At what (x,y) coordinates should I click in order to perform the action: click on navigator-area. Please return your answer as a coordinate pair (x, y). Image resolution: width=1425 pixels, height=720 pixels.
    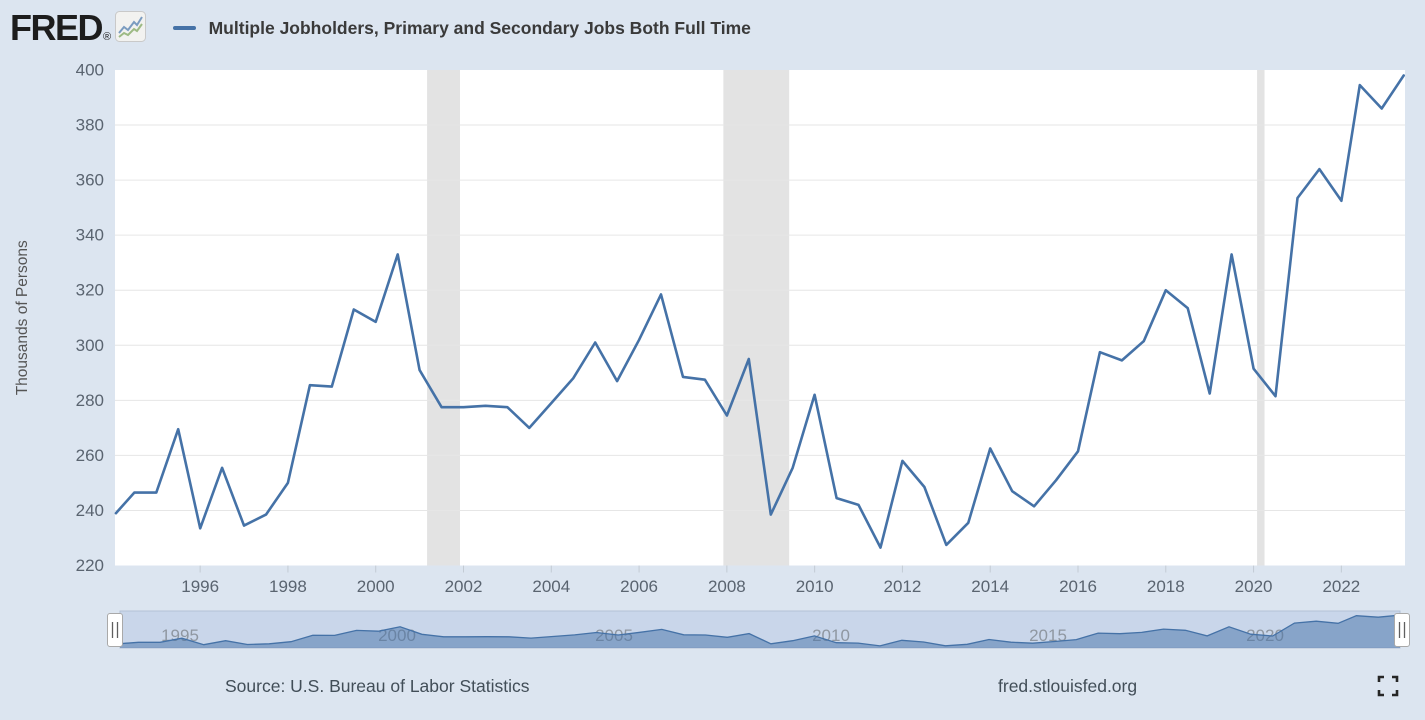
    Looking at the image, I should click on (760, 631).